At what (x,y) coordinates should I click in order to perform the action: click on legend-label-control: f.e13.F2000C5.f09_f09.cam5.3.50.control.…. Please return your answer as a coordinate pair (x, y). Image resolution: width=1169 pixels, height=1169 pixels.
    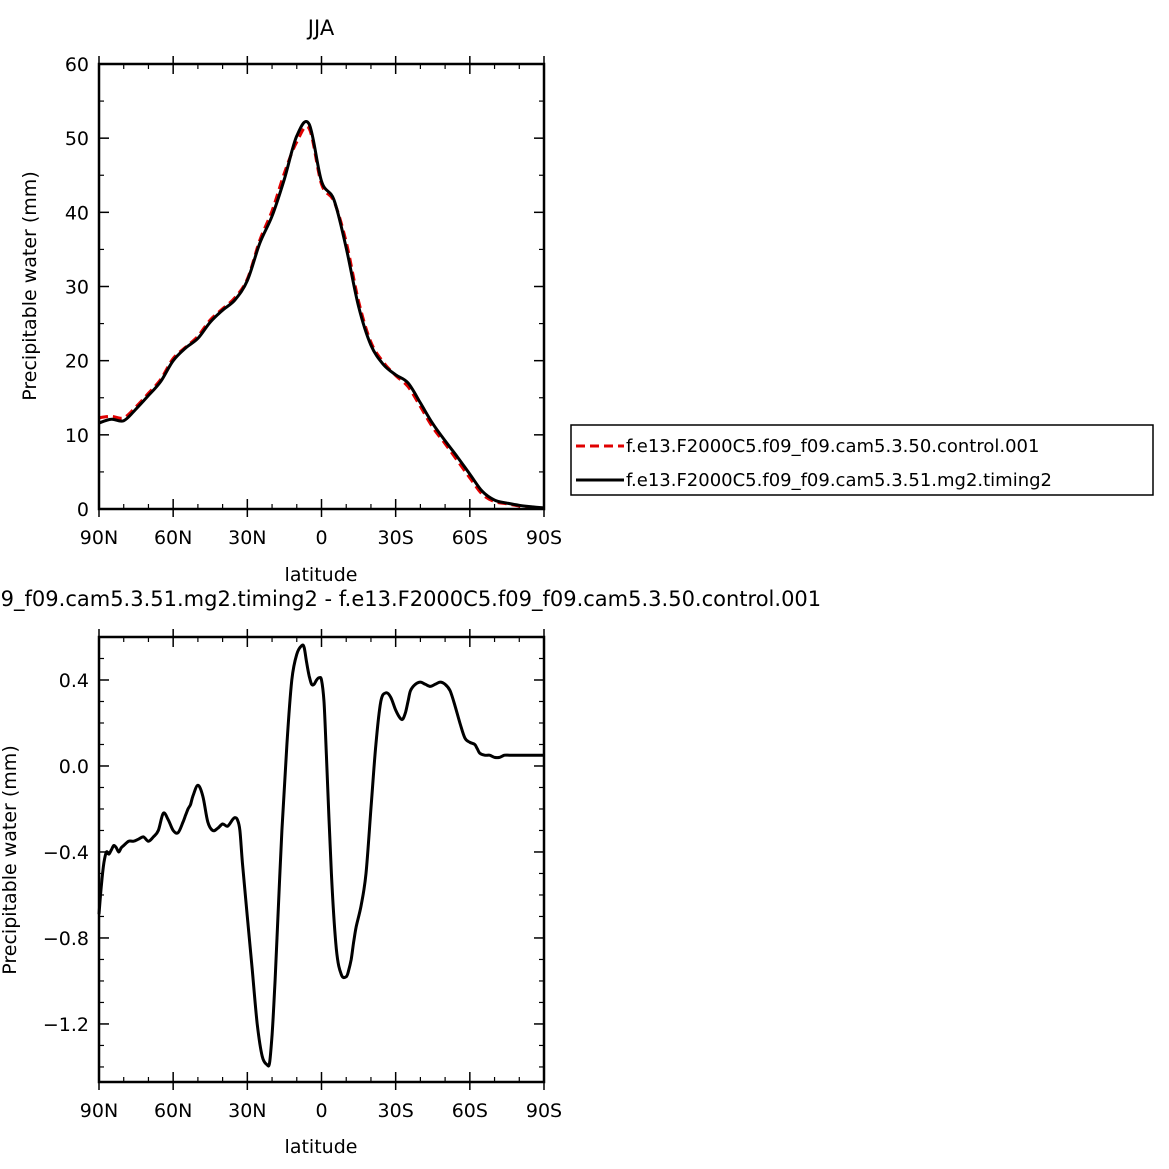
    Looking at the image, I should click on (832, 446).